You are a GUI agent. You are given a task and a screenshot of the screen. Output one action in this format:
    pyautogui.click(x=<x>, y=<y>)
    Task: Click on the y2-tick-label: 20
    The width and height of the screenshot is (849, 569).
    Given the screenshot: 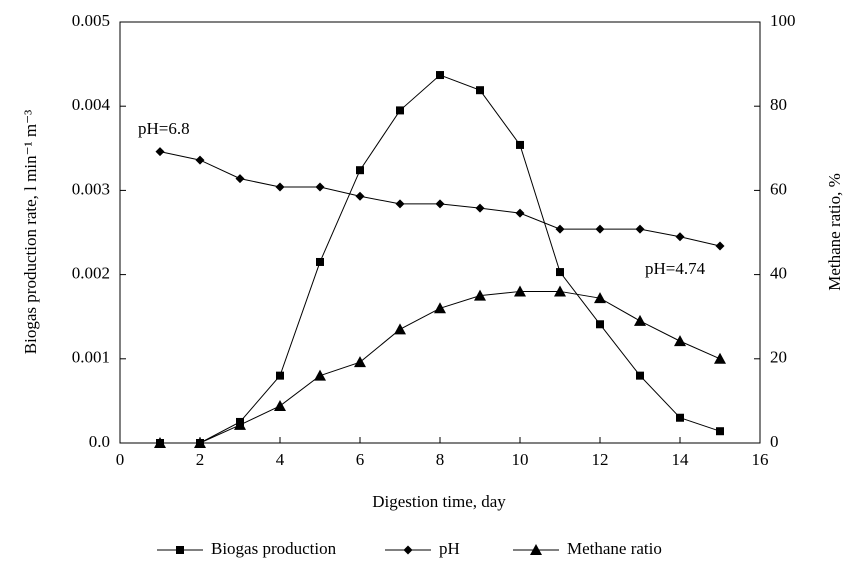 What is the action you would take?
    pyautogui.click(x=778, y=357)
    